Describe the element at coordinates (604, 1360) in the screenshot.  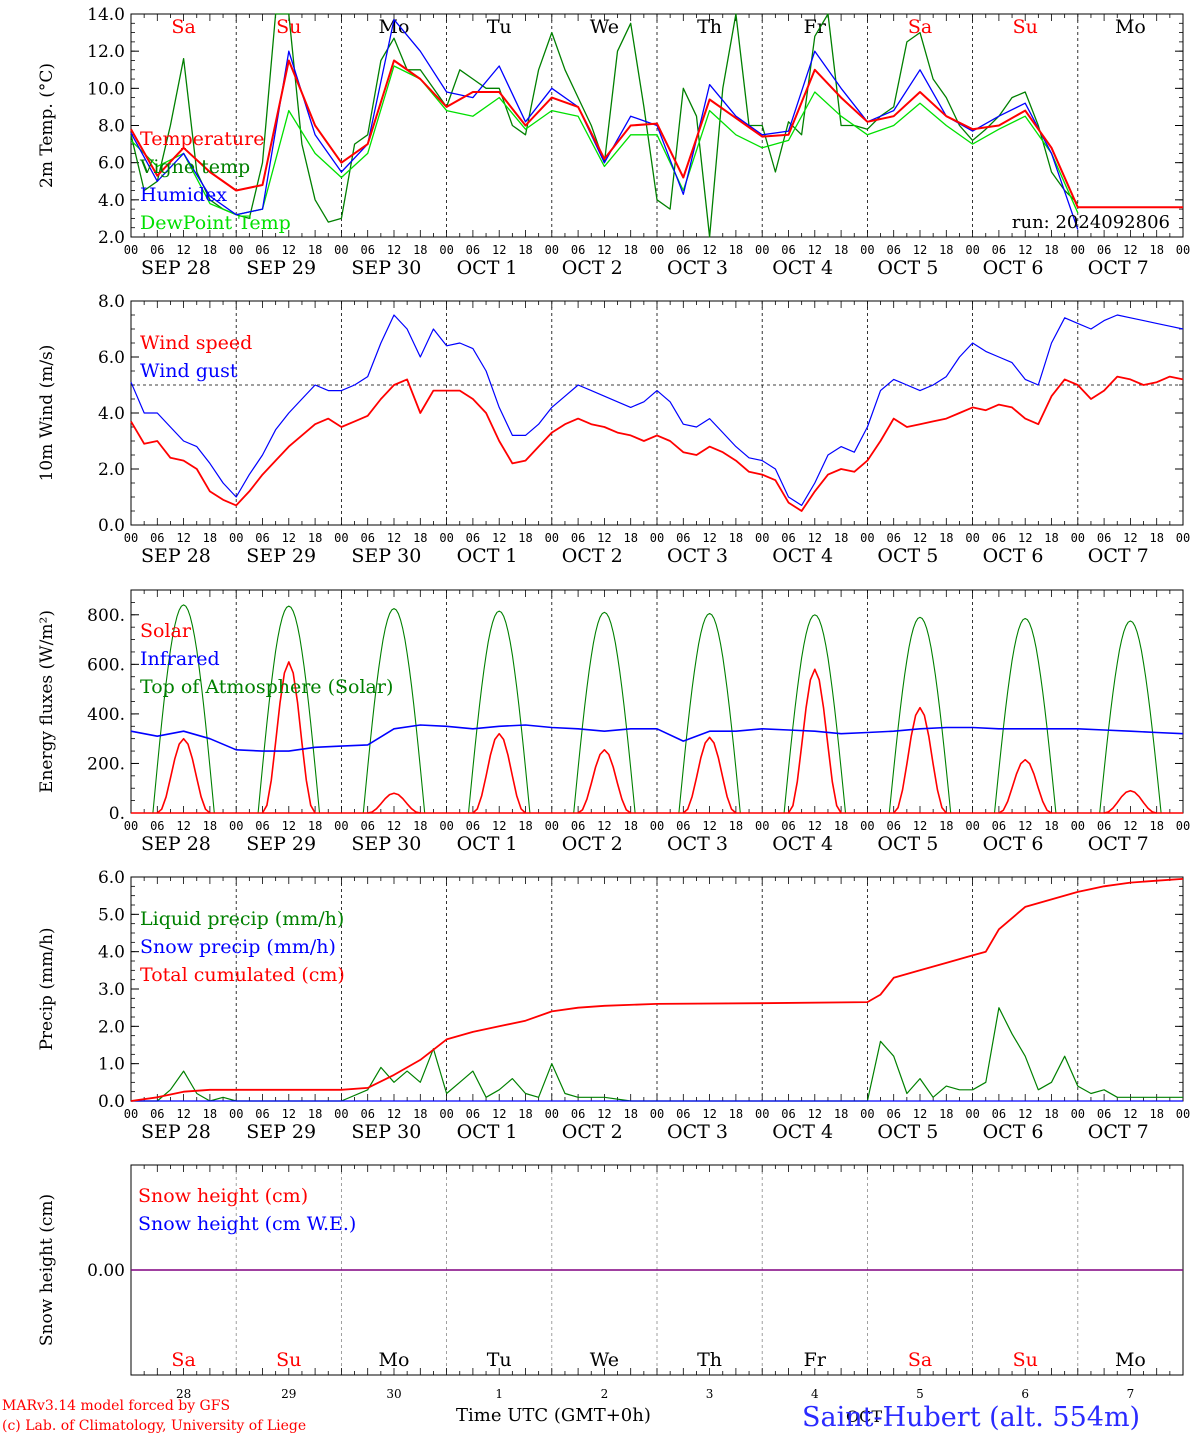
I see `weekday-label: We` at that location.